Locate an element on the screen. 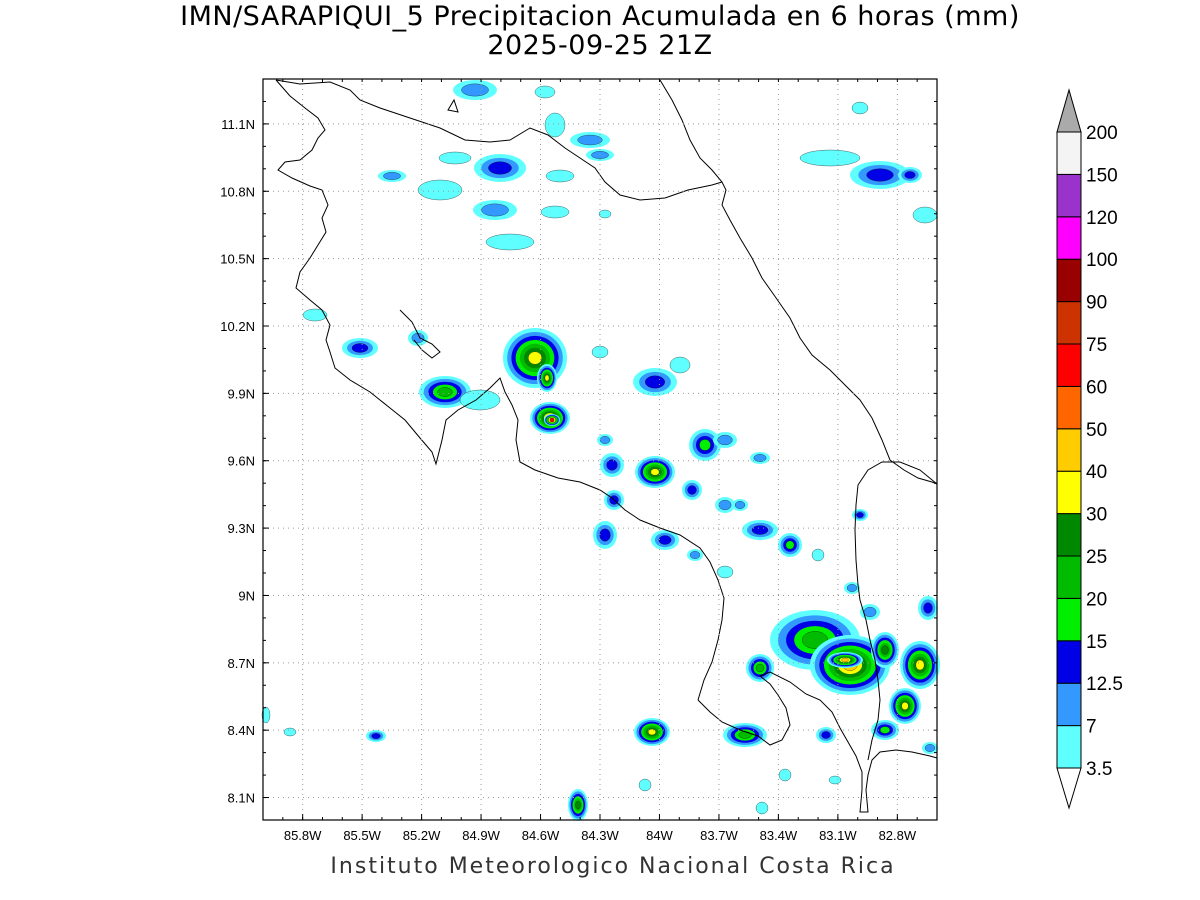  gulf-nicoya-shore is located at coordinates (420, 334).